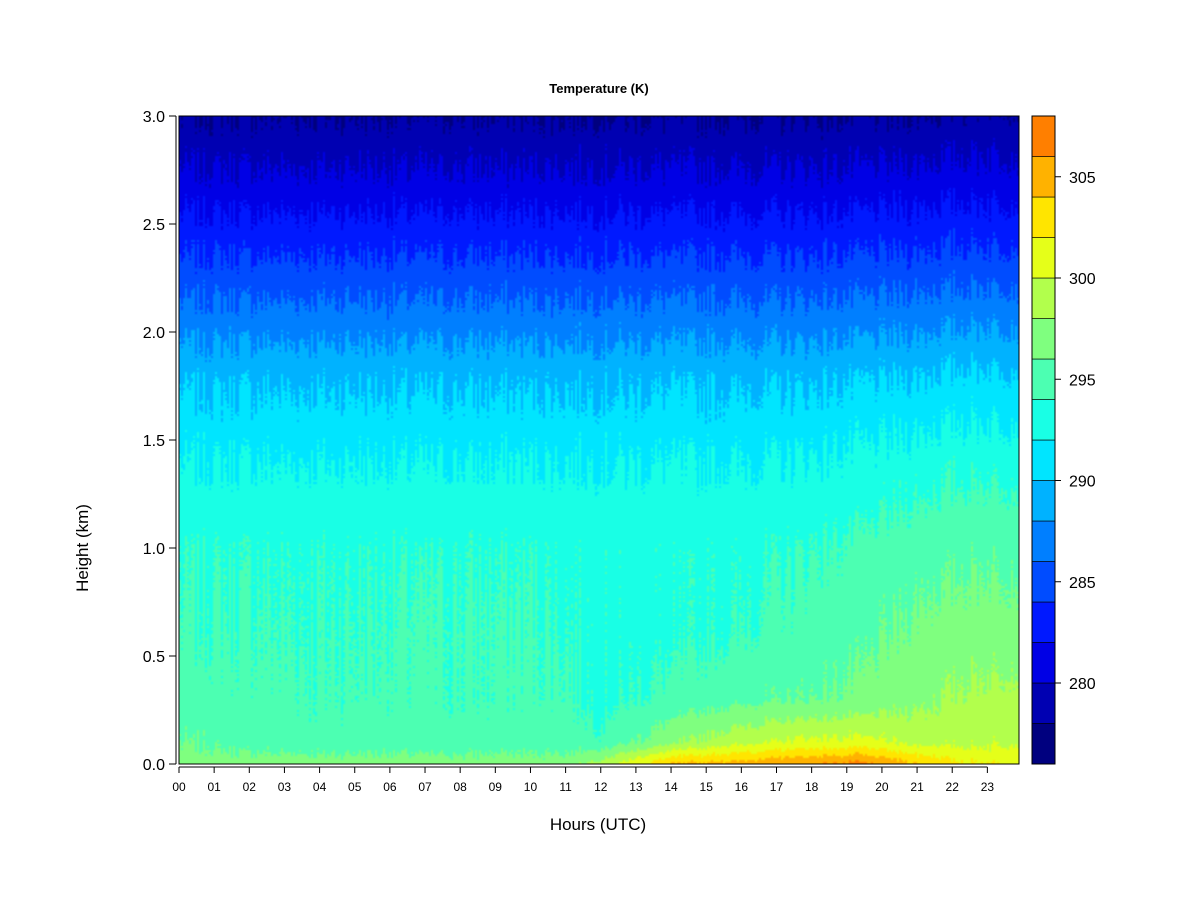  What do you see at coordinates (154, 765) in the screenshot?
I see `y-tick-label: 0.0` at bounding box center [154, 765].